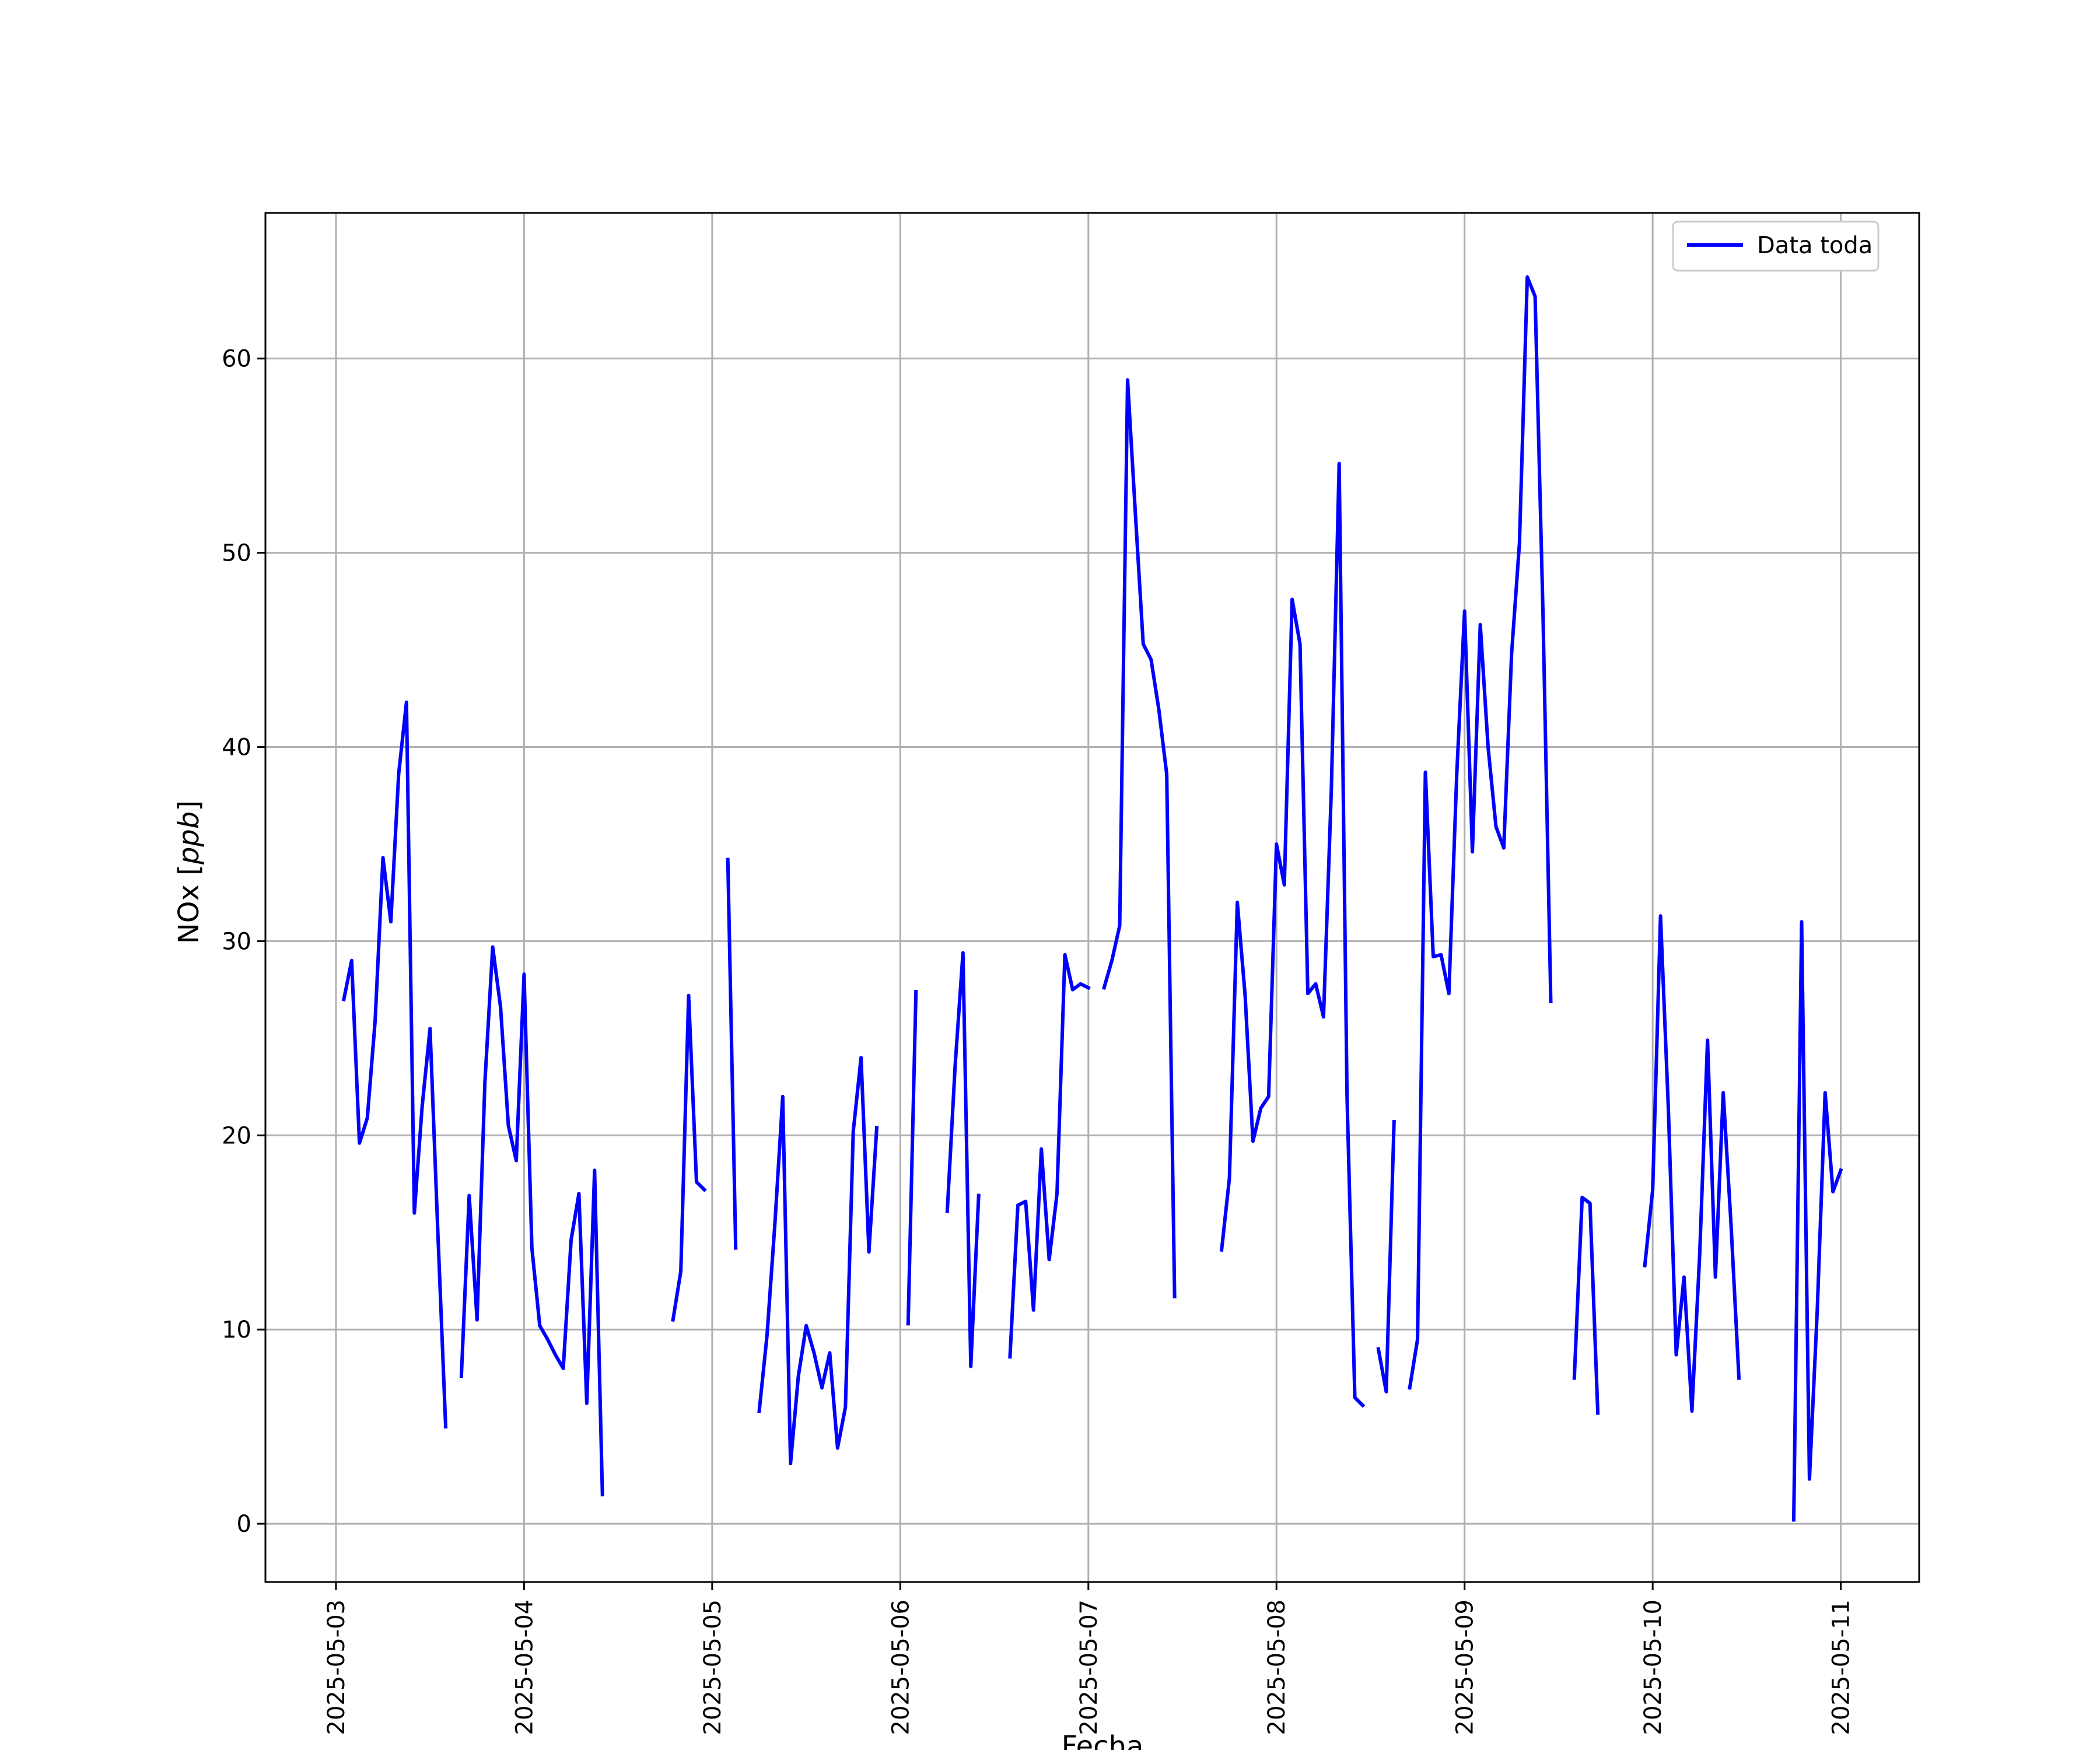  I want to click on y-axis-label-prefix: NOx [, so click(189, 904).